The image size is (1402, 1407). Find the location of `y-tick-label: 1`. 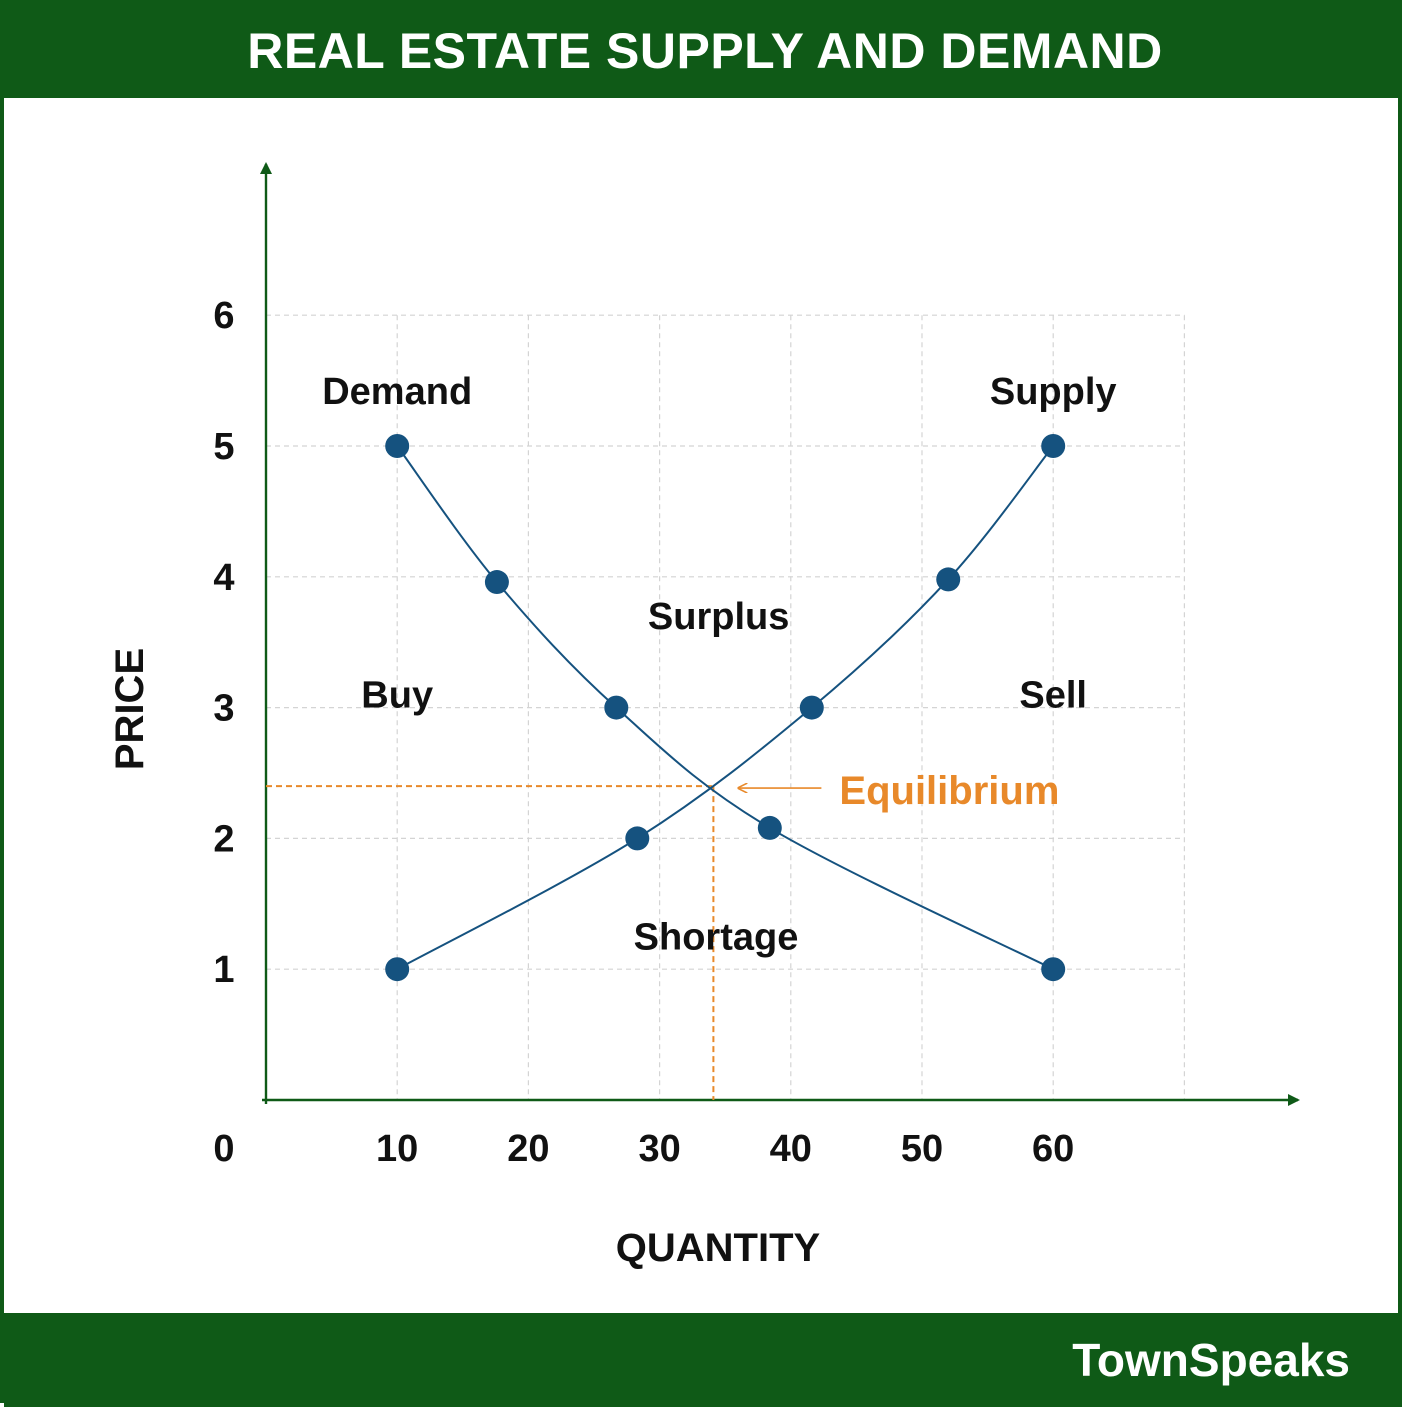

y-tick-label: 1 is located at coordinates (223, 970).